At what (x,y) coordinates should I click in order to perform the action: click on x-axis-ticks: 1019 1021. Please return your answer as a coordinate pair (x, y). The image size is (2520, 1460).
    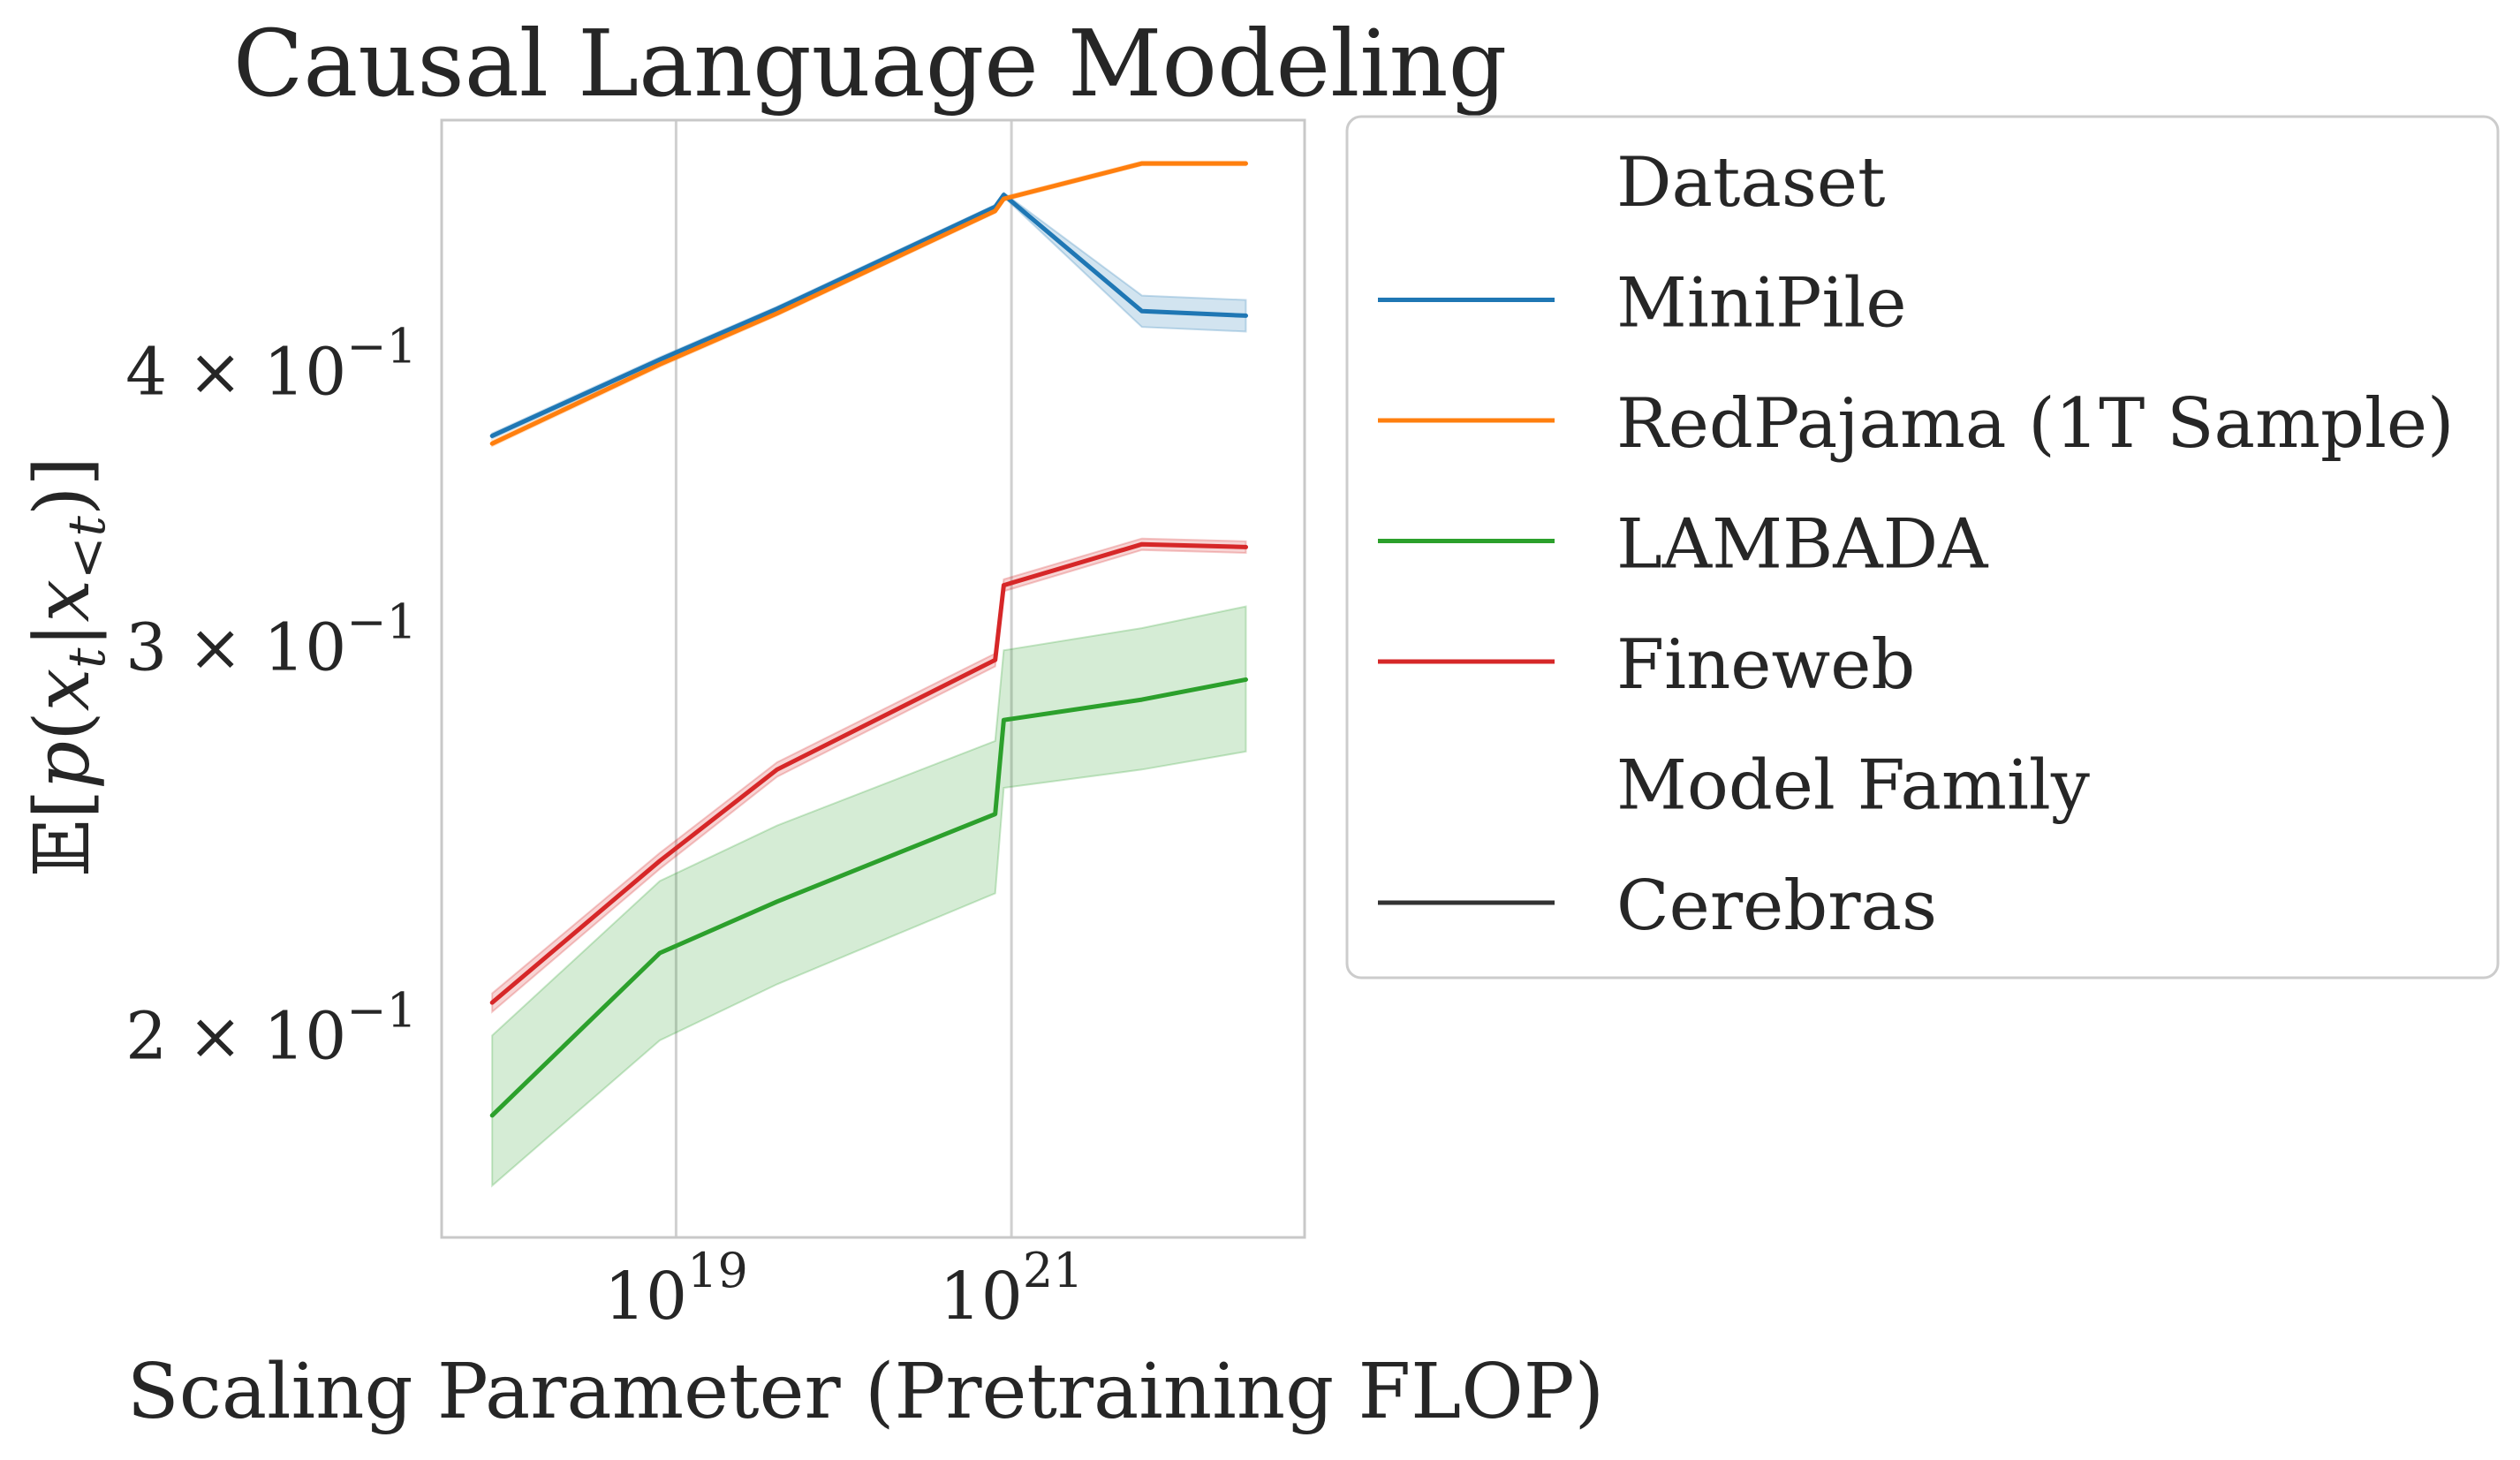
    Looking at the image, I should click on (844, 1289).